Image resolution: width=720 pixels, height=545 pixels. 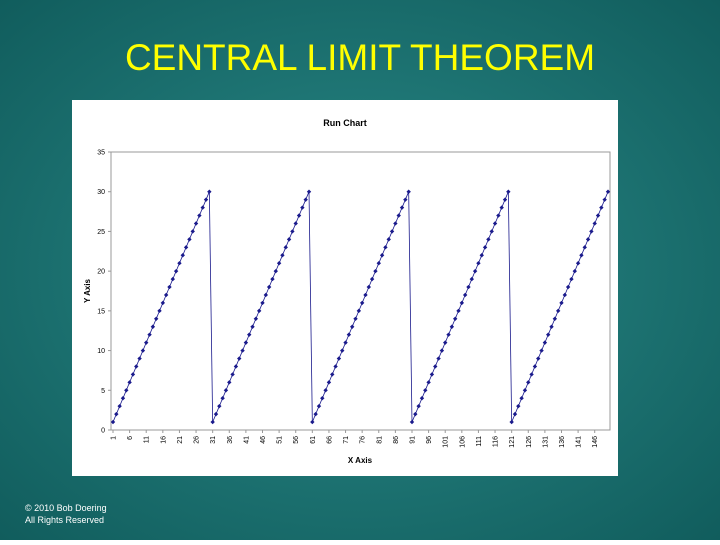 I want to click on x-tick-label: 26, so click(x=197, y=440).